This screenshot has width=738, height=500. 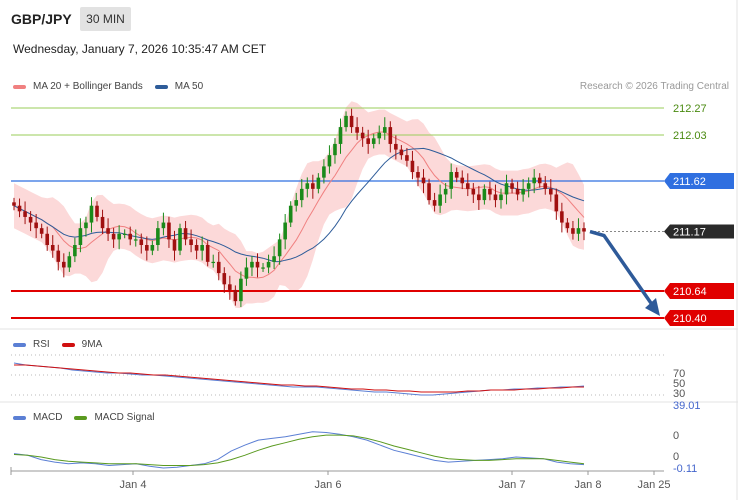 What do you see at coordinates (108, 86) in the screenshot?
I see `price-legend: MA 20 + Bollinger Bands MA 50` at bounding box center [108, 86].